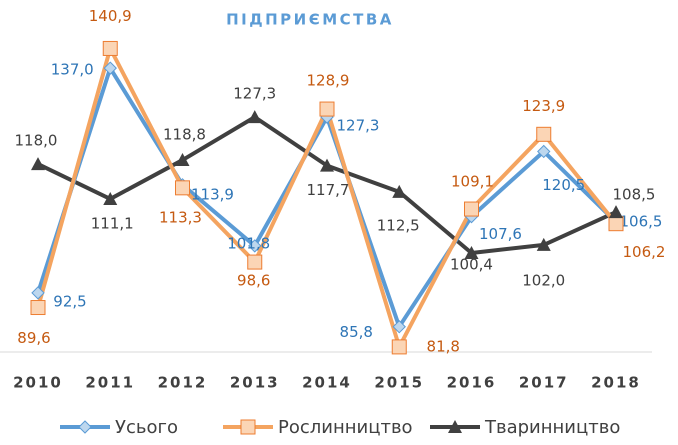 This screenshot has height=445, width=678. Describe the element at coordinates (253, 281) in the screenshot. I see `data-label: 98,6` at that location.